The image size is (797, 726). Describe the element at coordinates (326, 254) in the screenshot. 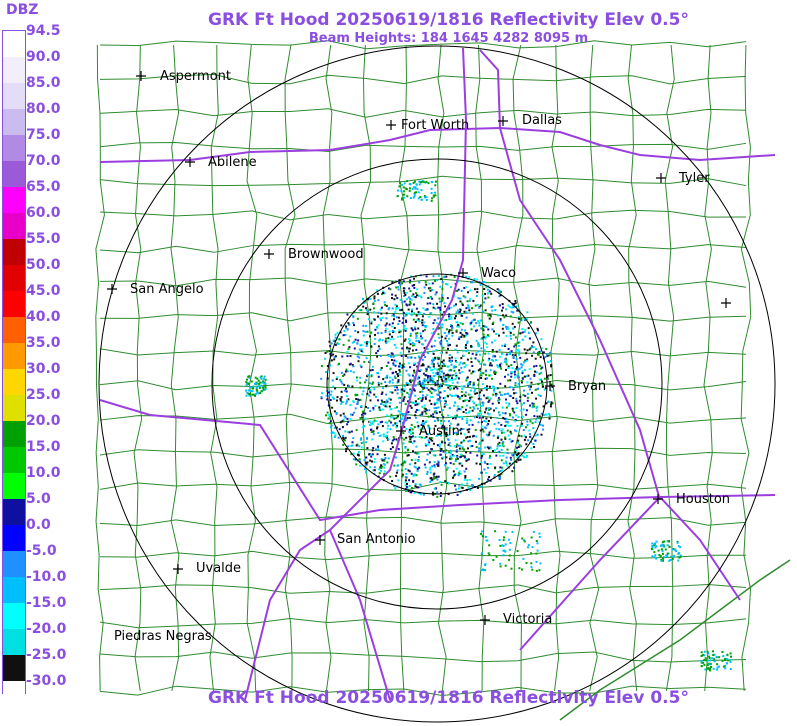

I see `city-label: Brownwood` at that location.